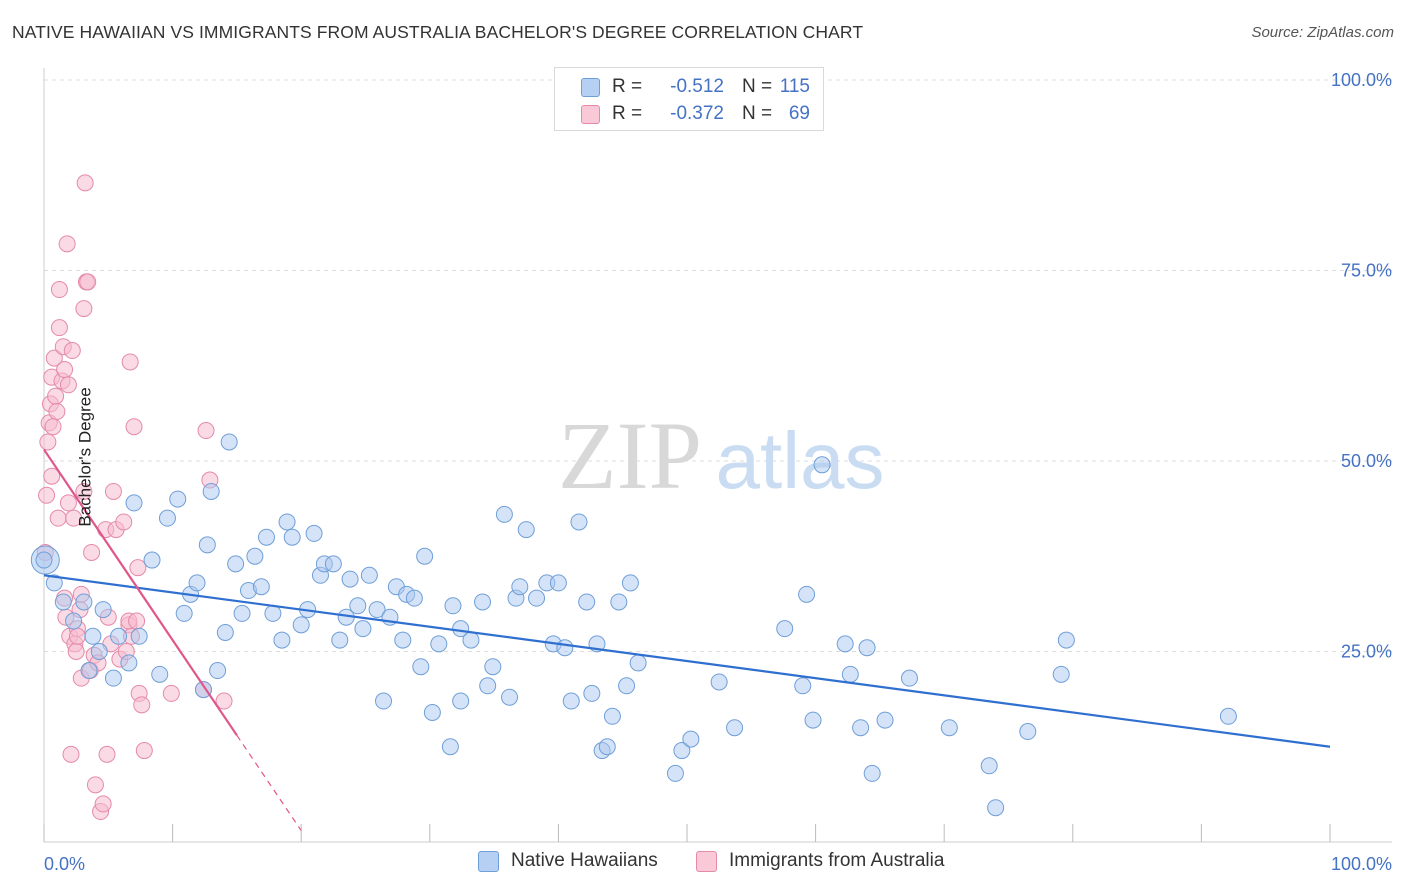 This screenshot has height=892, width=1406. I want to click on legend-item-immigrants-australia: Immigrants from Australia, so click(820, 861).